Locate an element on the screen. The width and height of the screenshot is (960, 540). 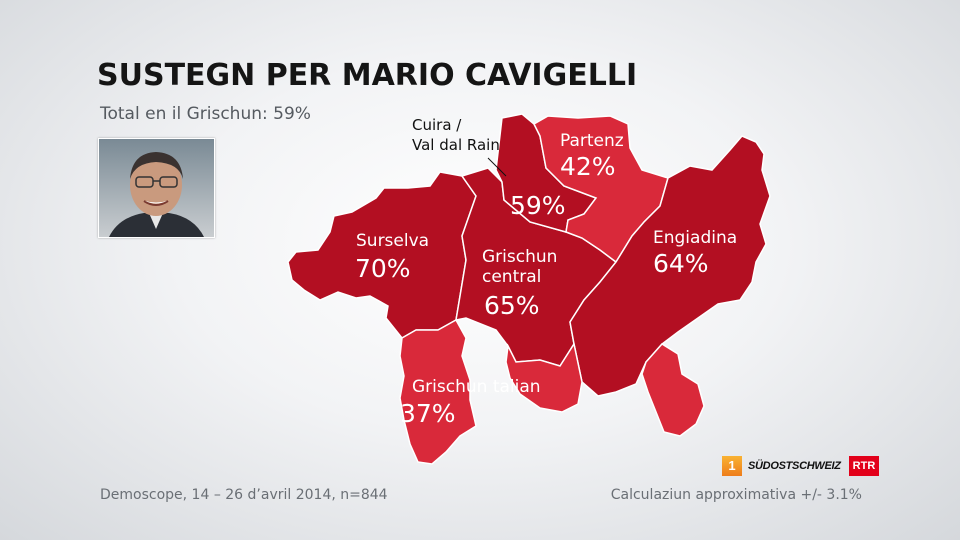
broadcaster-logo: RTR is located at coordinates (864, 466).